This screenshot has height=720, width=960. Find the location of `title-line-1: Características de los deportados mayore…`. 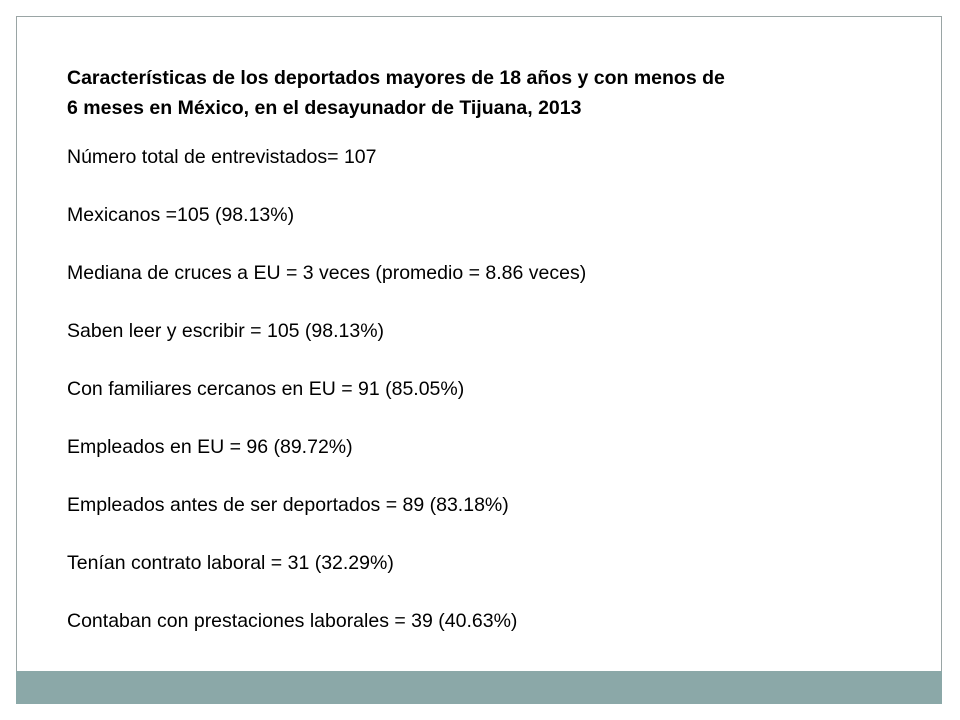

title-line-1: Características de los deportados mayore… is located at coordinates (396, 78).